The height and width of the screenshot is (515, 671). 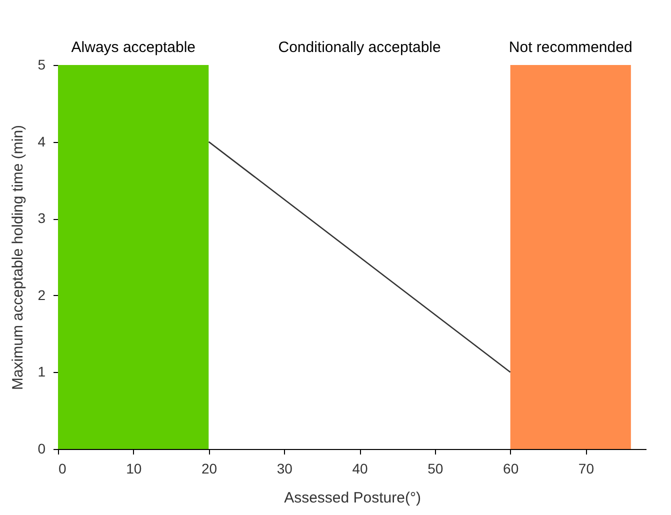 I want to click on y-tick-label: 4, so click(x=42, y=141).